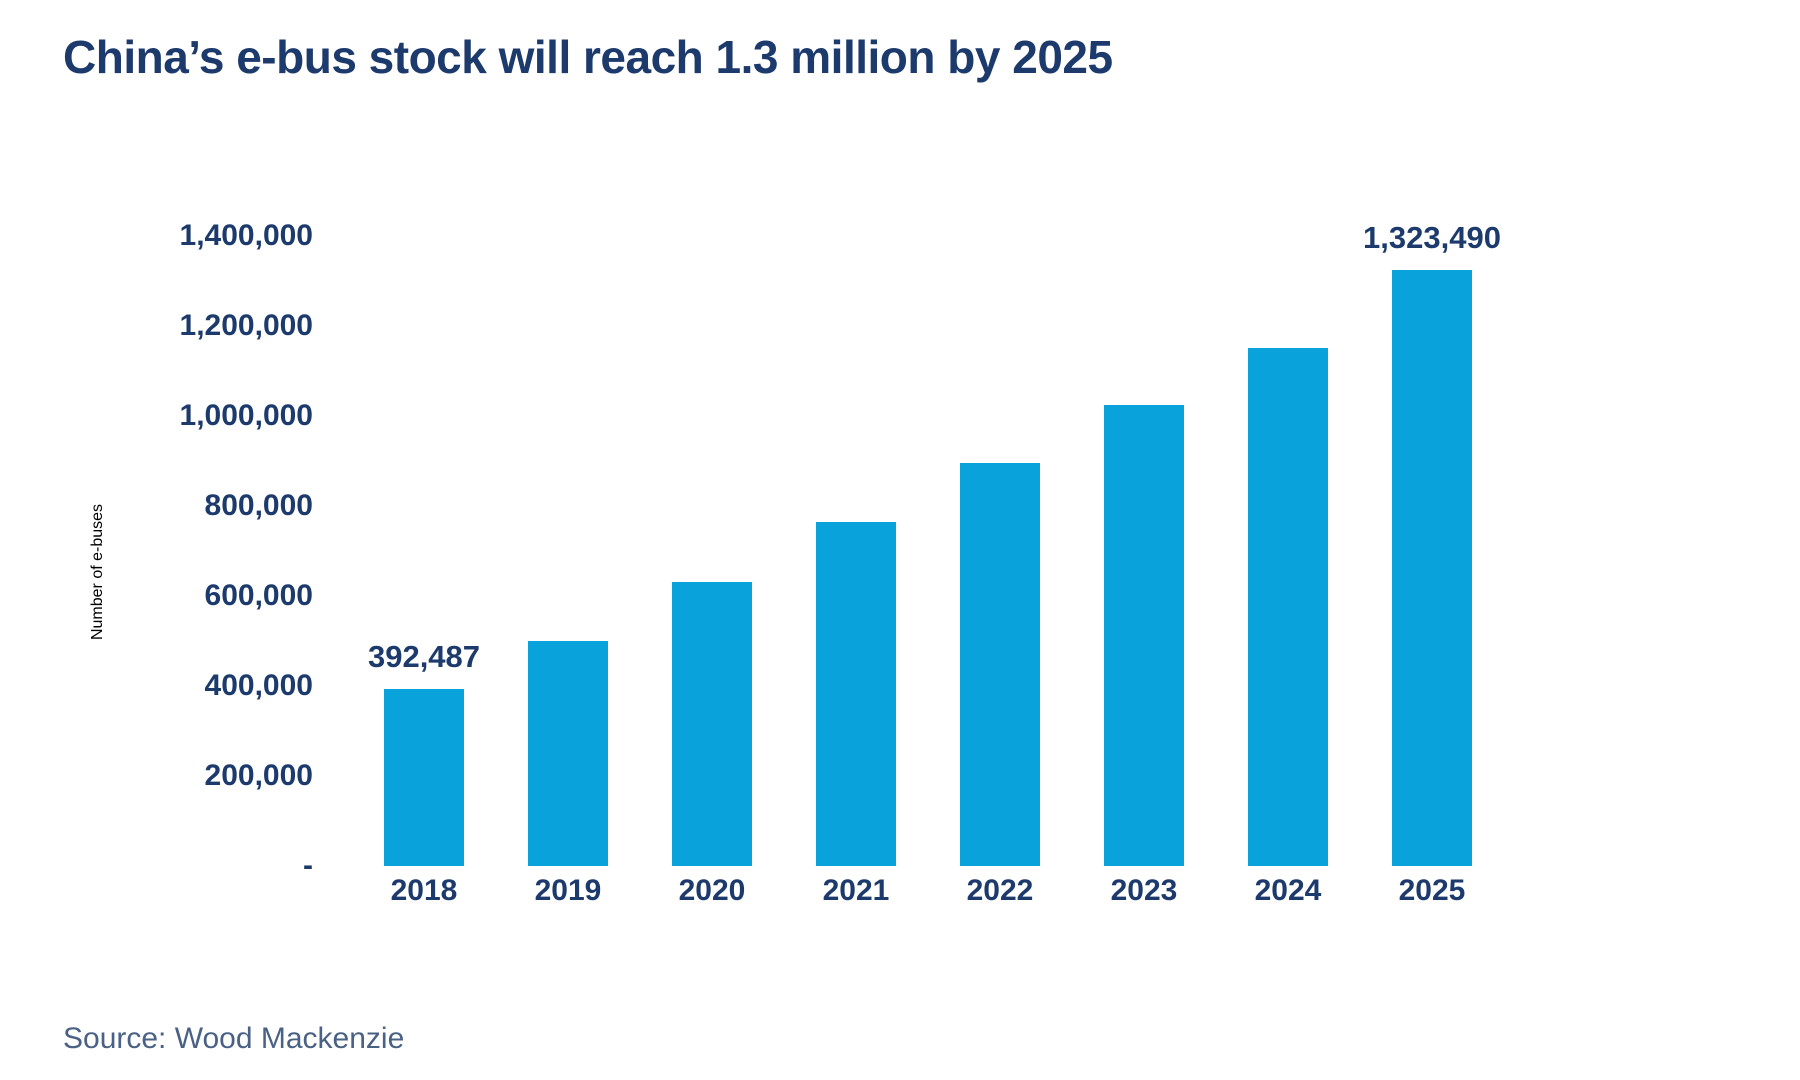 The image size is (1800, 1080). What do you see at coordinates (424, 890) in the screenshot?
I see `x-tick-2018: 2018` at bounding box center [424, 890].